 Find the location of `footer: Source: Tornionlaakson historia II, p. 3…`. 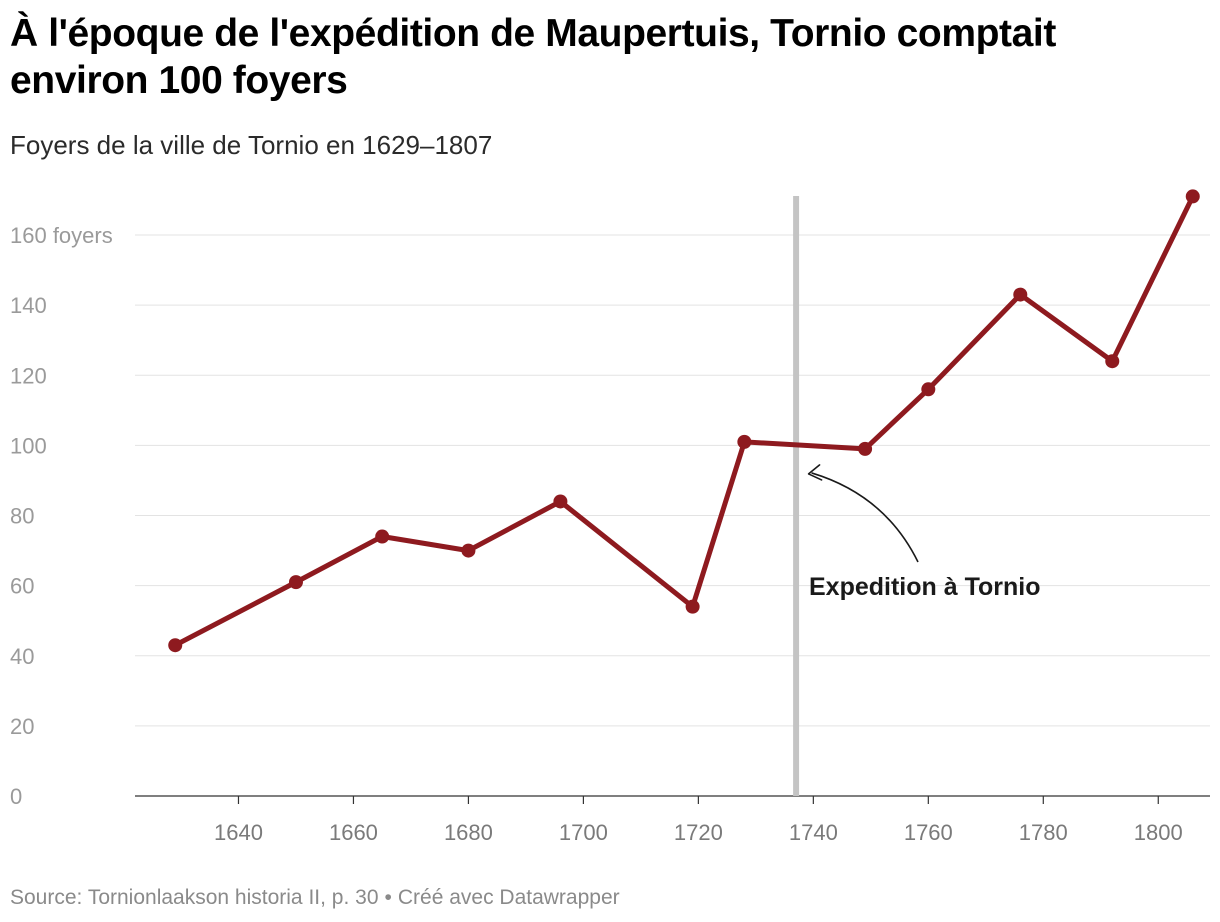

footer: Source: Tornionlaakson historia II, p. 3… is located at coordinates (315, 898).